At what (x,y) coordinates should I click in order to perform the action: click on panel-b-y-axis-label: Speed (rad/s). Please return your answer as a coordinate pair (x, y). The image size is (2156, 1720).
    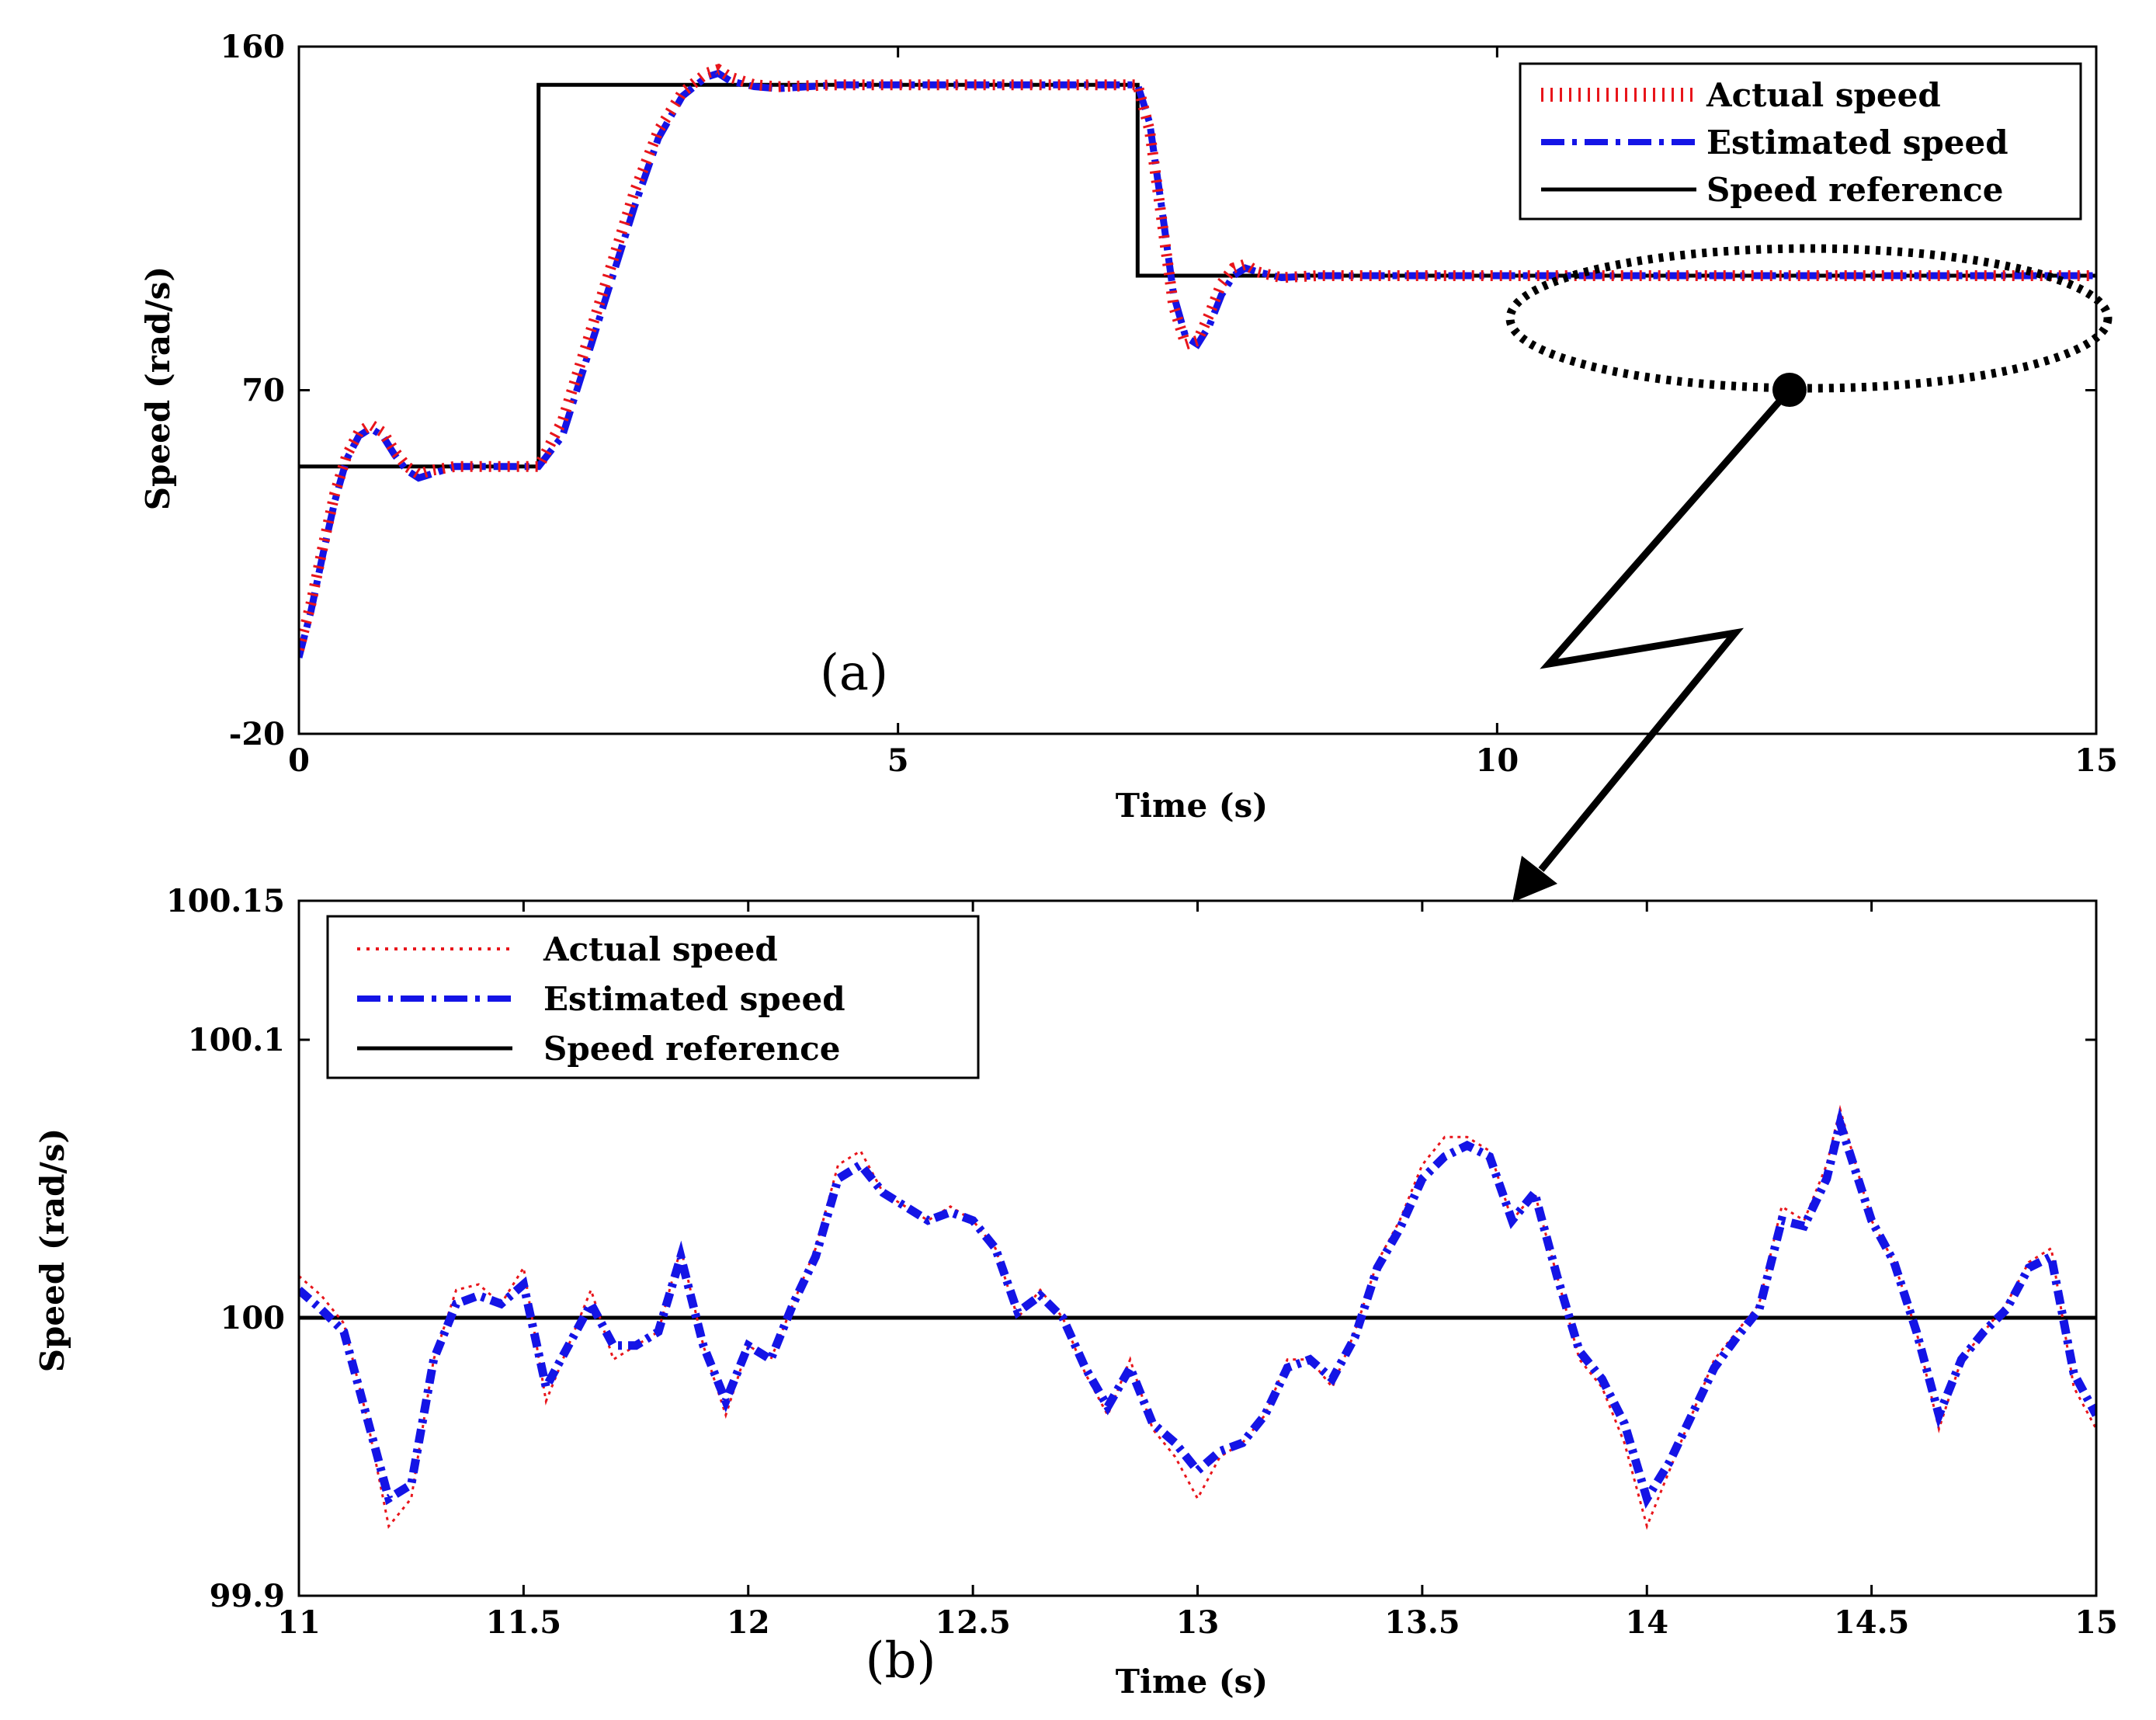
    Looking at the image, I should click on (52, 1250).